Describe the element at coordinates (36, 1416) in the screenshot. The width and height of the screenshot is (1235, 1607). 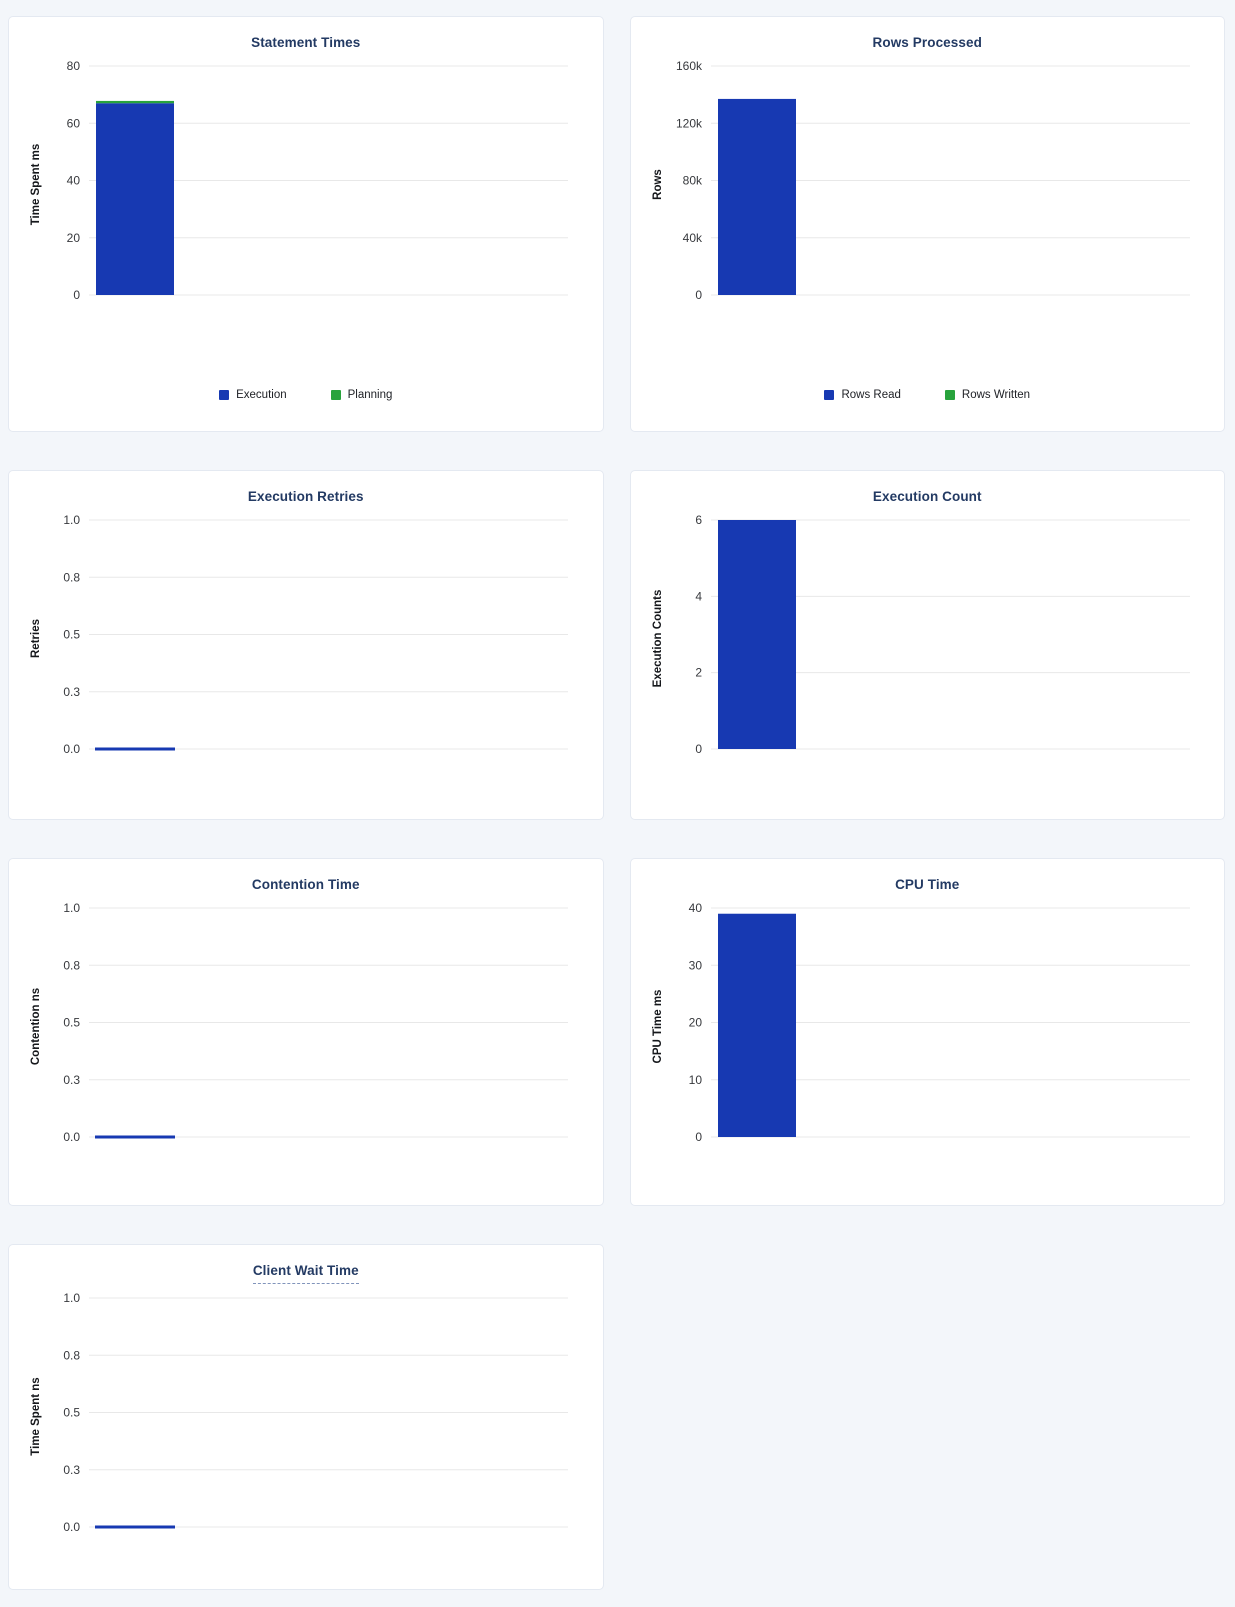
I see `y-axis-label: Time Spent ns` at that location.